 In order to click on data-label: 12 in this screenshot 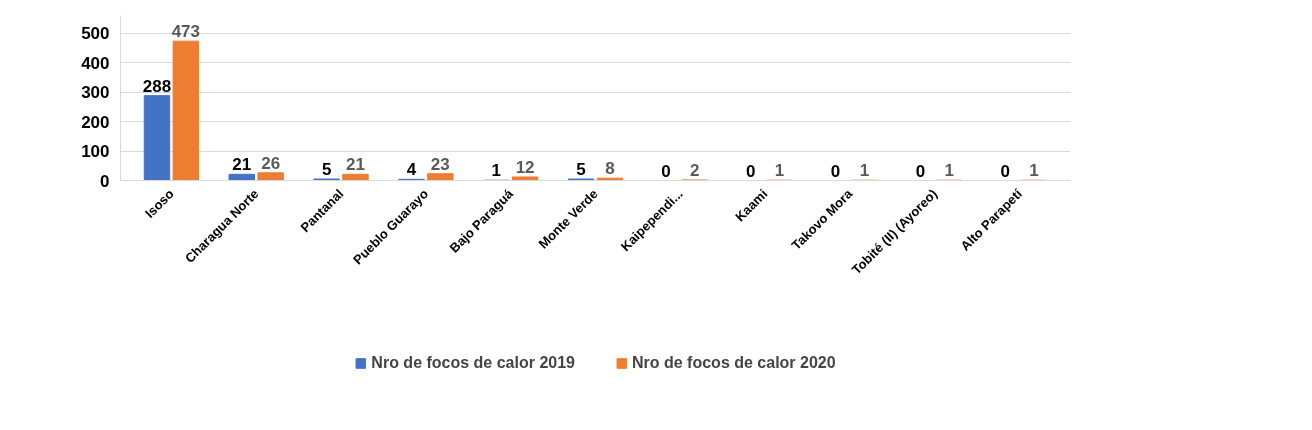, I will do `click(525, 167)`.